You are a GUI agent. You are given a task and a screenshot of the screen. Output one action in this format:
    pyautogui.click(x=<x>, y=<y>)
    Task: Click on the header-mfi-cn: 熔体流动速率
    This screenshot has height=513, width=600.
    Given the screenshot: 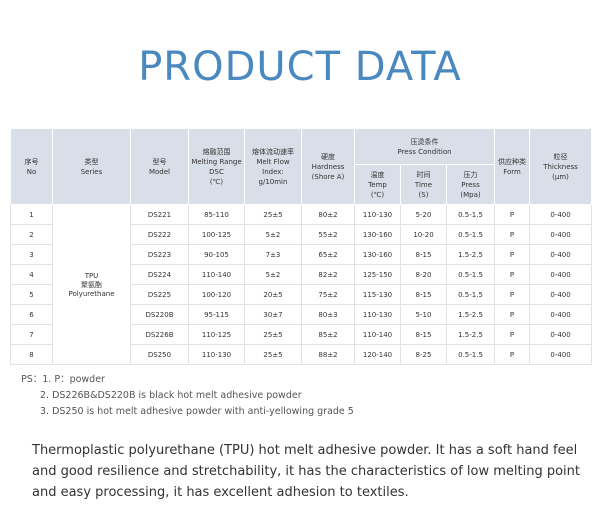 What is the action you would take?
    pyautogui.click(x=273, y=151)
    